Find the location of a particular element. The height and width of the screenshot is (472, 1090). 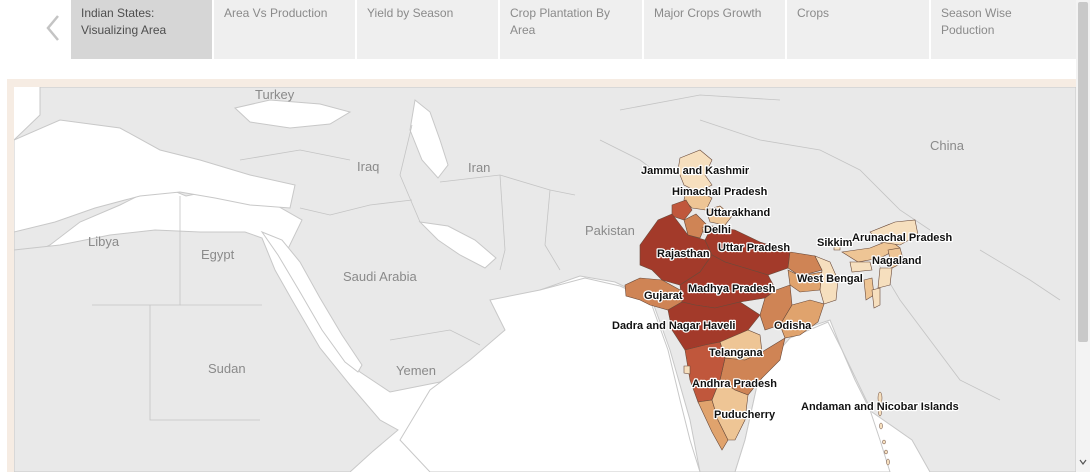

label-west-bengal: West Bengal is located at coordinates (830, 279).